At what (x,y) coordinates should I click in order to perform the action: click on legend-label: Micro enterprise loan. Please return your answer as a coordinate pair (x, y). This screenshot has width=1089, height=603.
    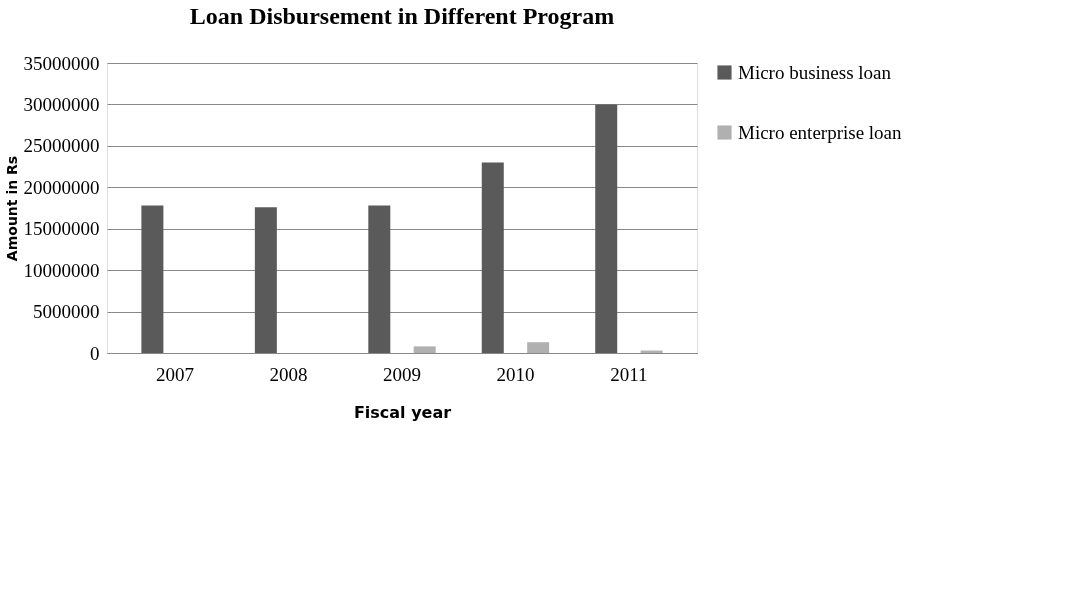
    Looking at the image, I should click on (820, 132).